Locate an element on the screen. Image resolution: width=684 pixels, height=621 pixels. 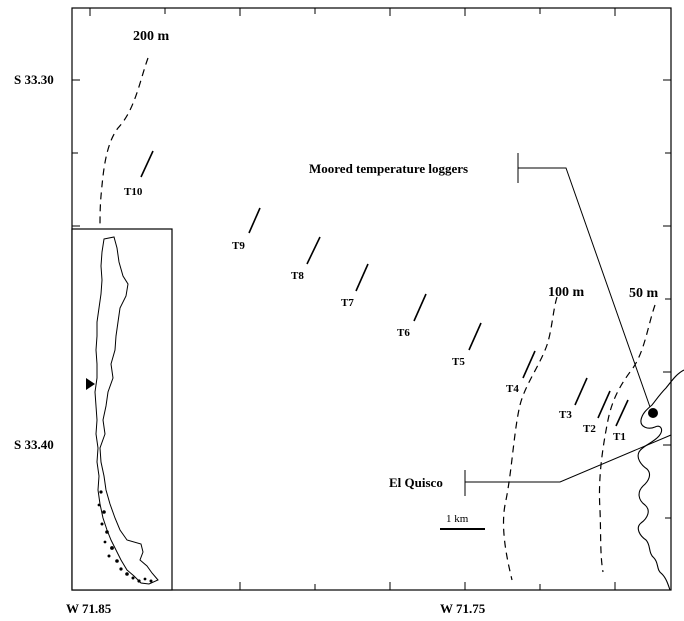
mooring-site-marker is located at coordinates (653, 413).